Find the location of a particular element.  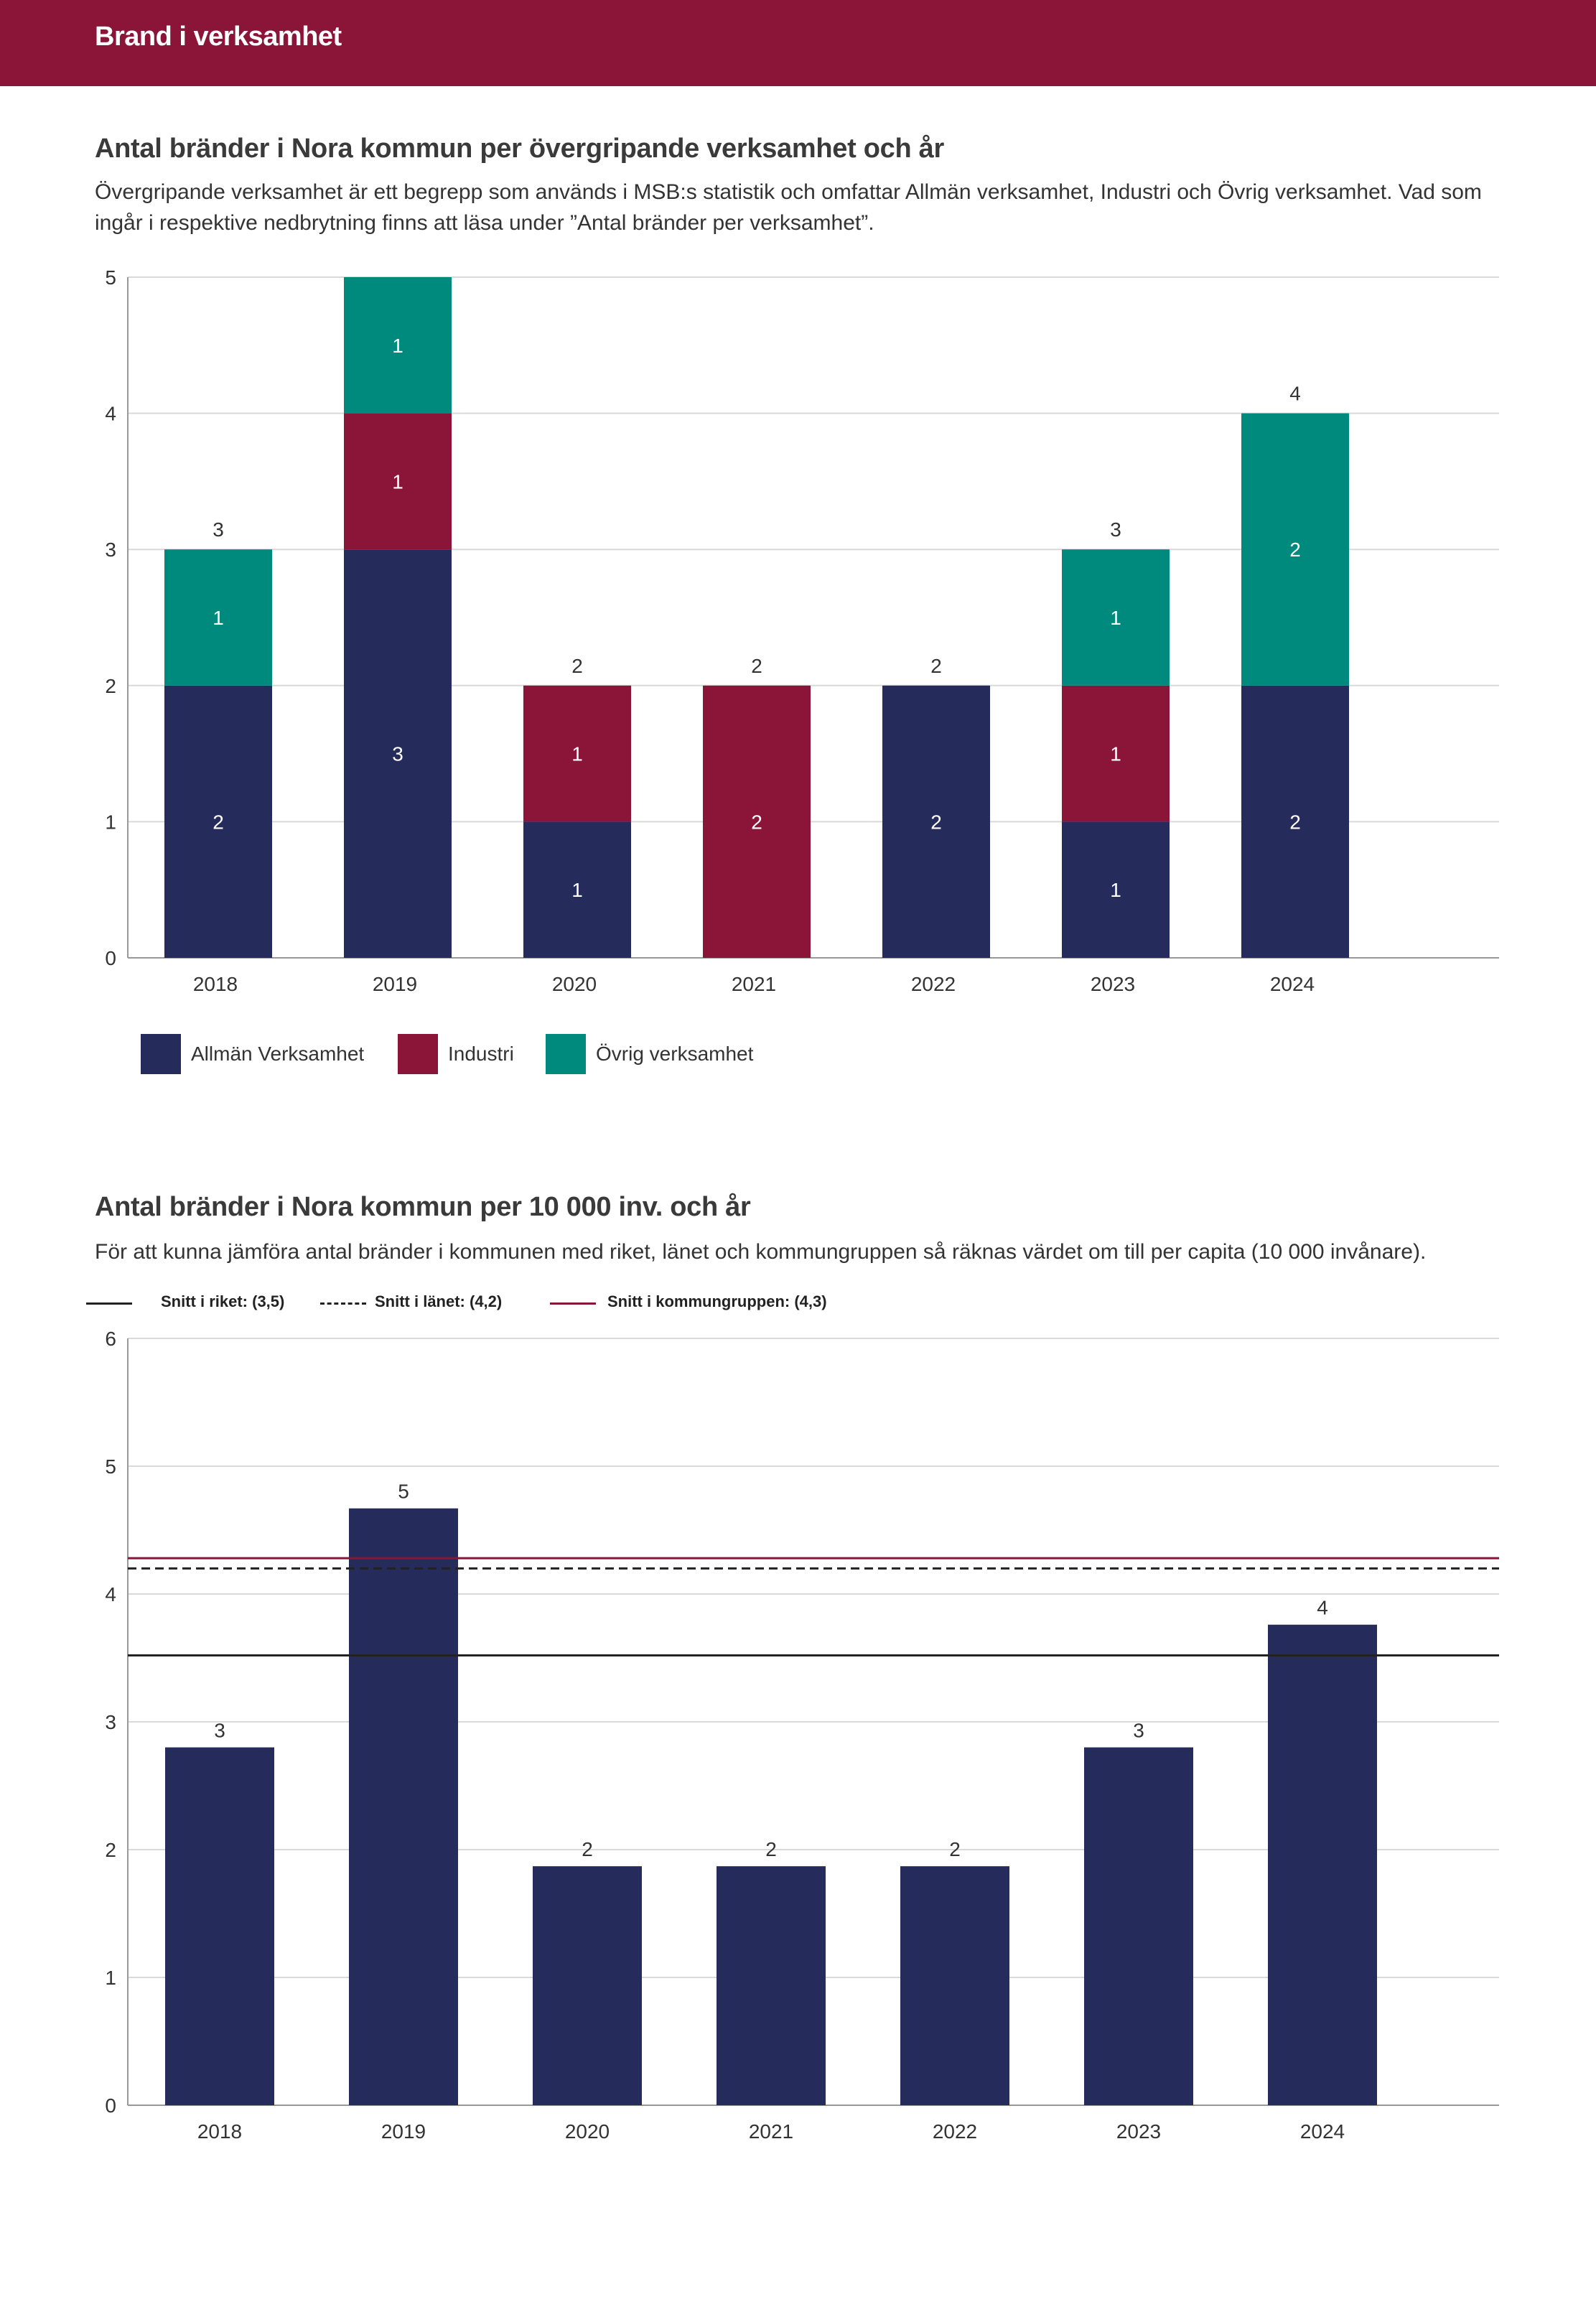

ref-legend-line-lanet is located at coordinates (343, 1303).